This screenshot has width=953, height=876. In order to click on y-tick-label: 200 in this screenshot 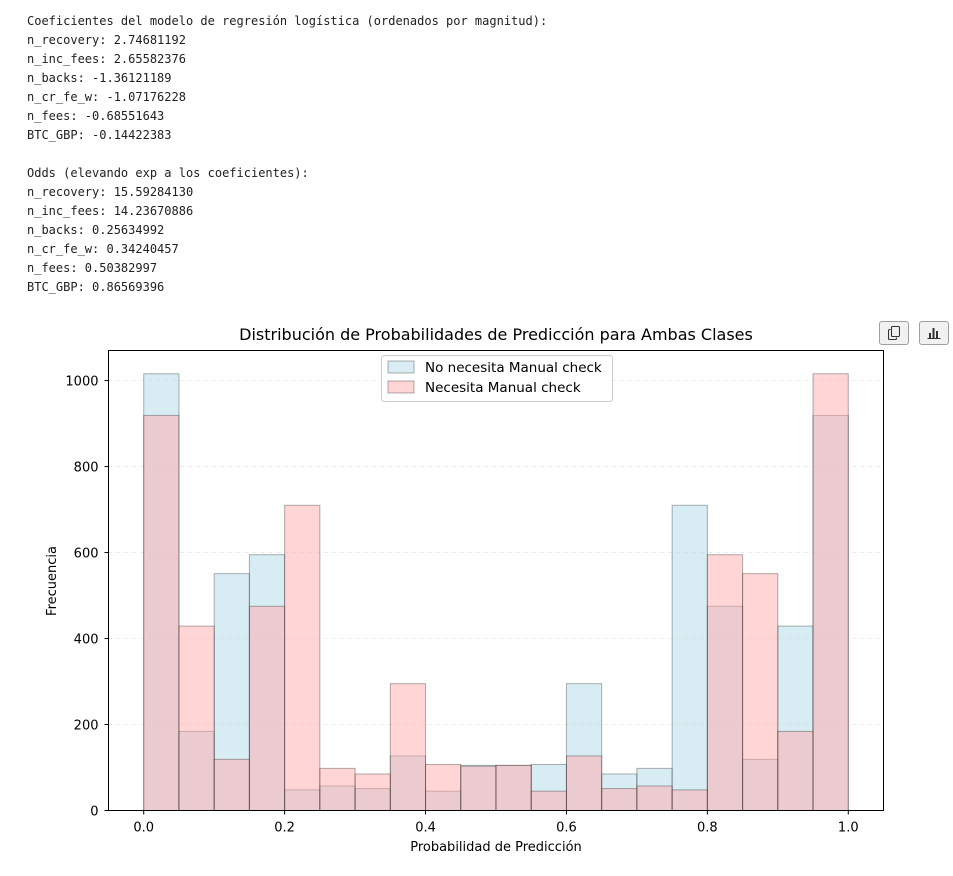, I will do `click(86, 726)`.